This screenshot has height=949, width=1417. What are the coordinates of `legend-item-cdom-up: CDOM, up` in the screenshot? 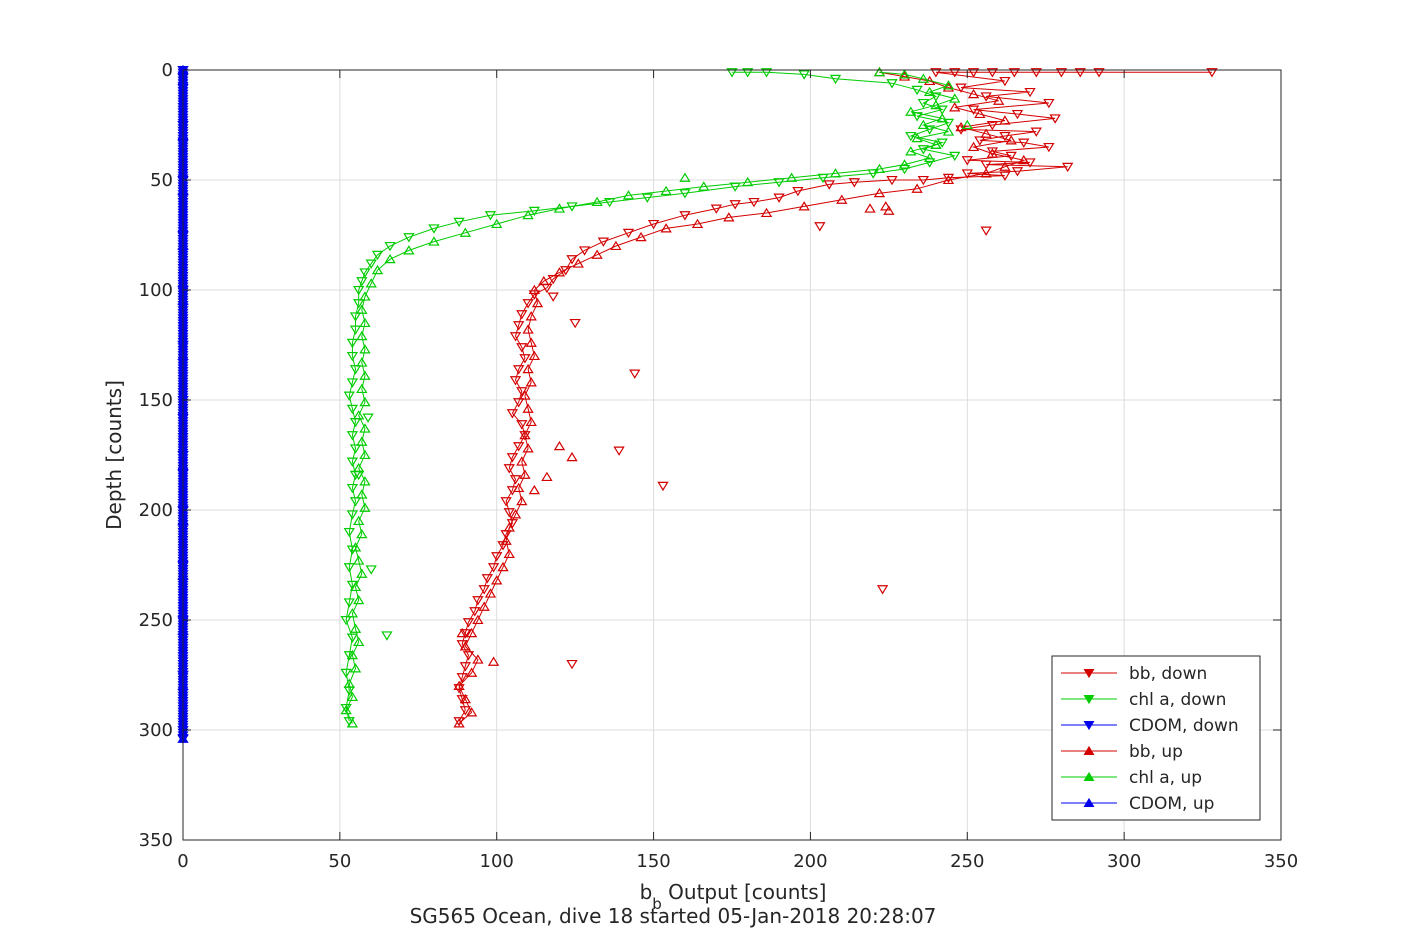 It's located at (1137, 804).